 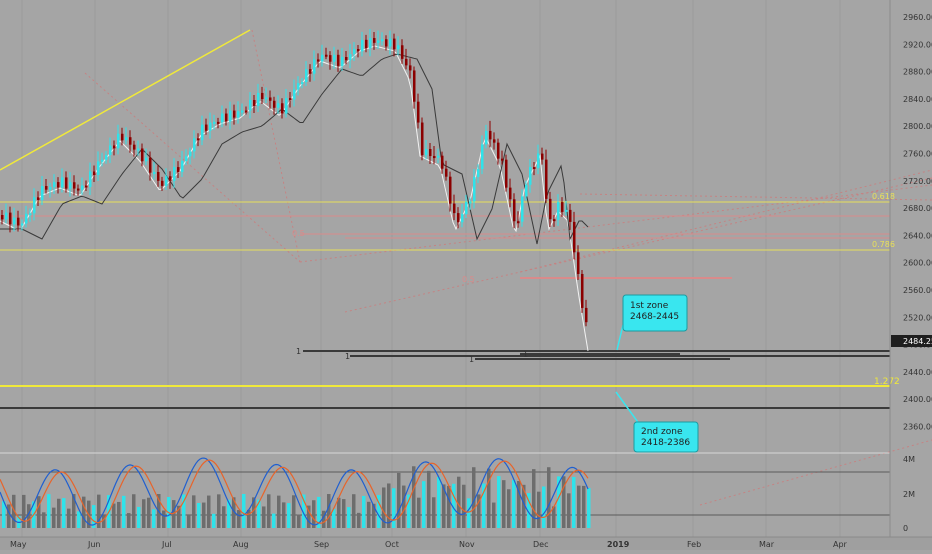 I want to click on time-label-jul: Jul, so click(x=166, y=544).